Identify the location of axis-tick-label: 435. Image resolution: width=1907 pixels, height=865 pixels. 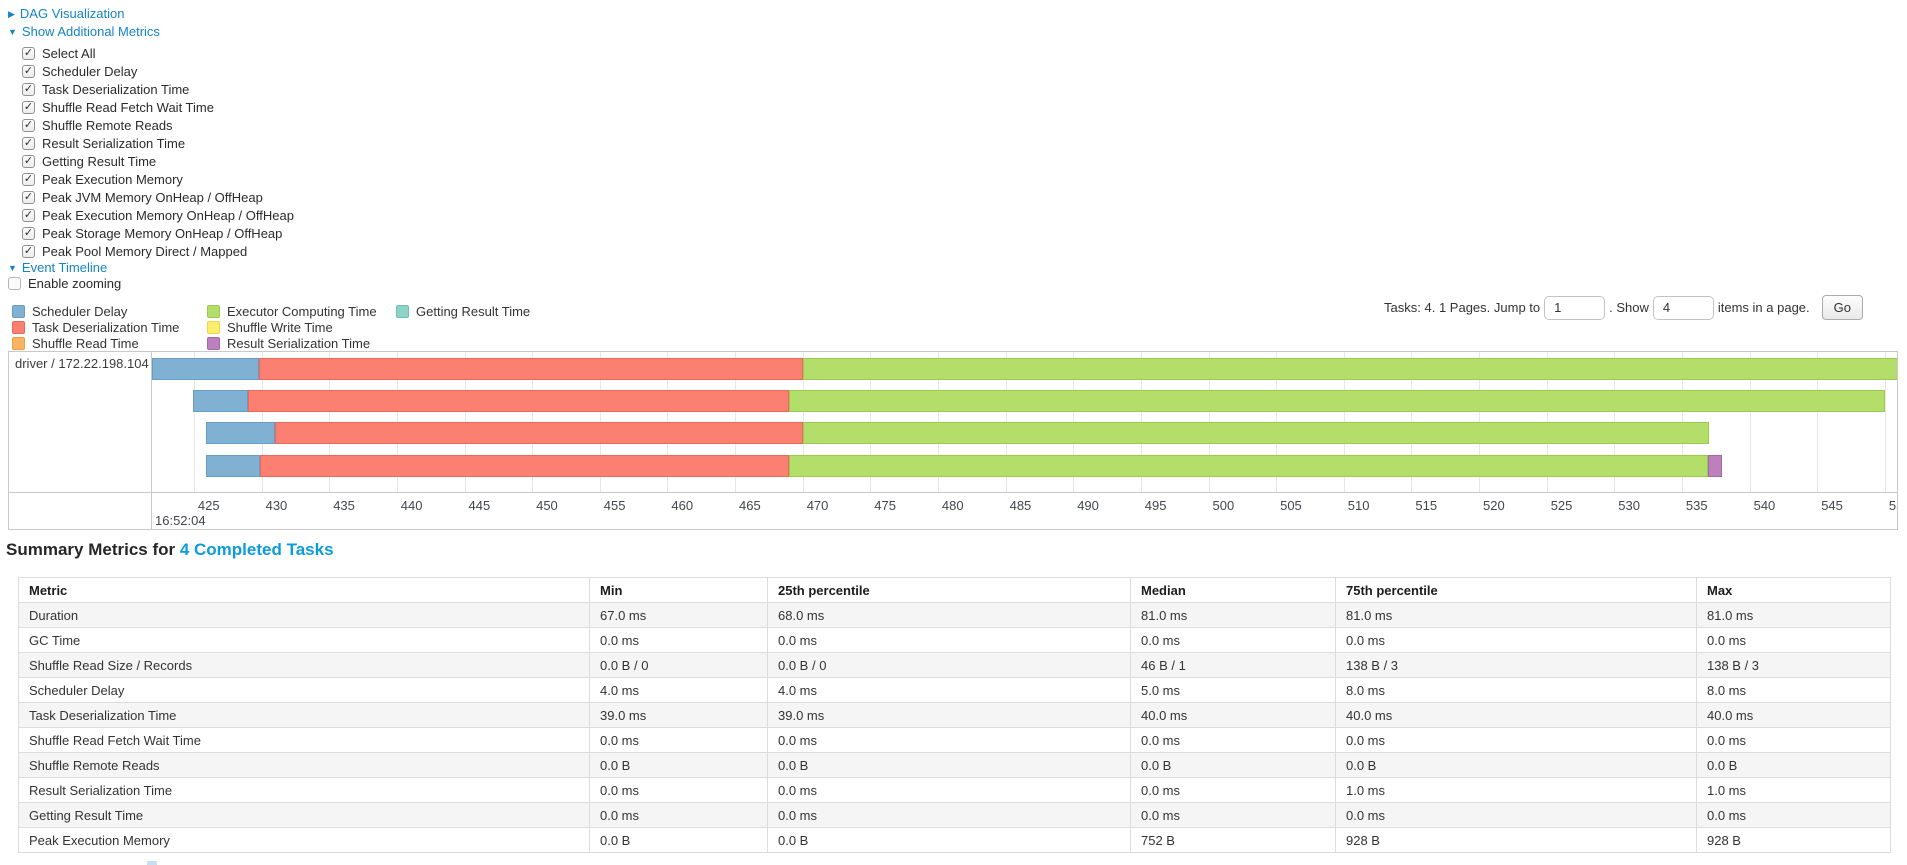
(344, 505).